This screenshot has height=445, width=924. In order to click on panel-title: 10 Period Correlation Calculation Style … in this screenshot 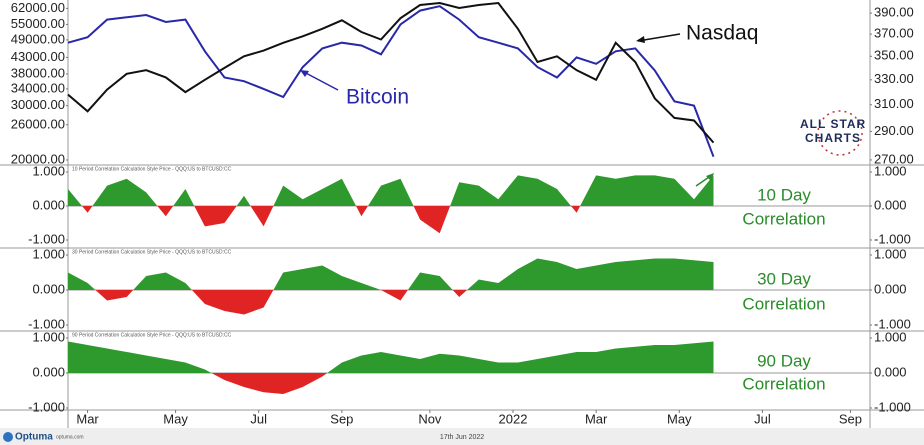, I will do `click(152, 169)`.